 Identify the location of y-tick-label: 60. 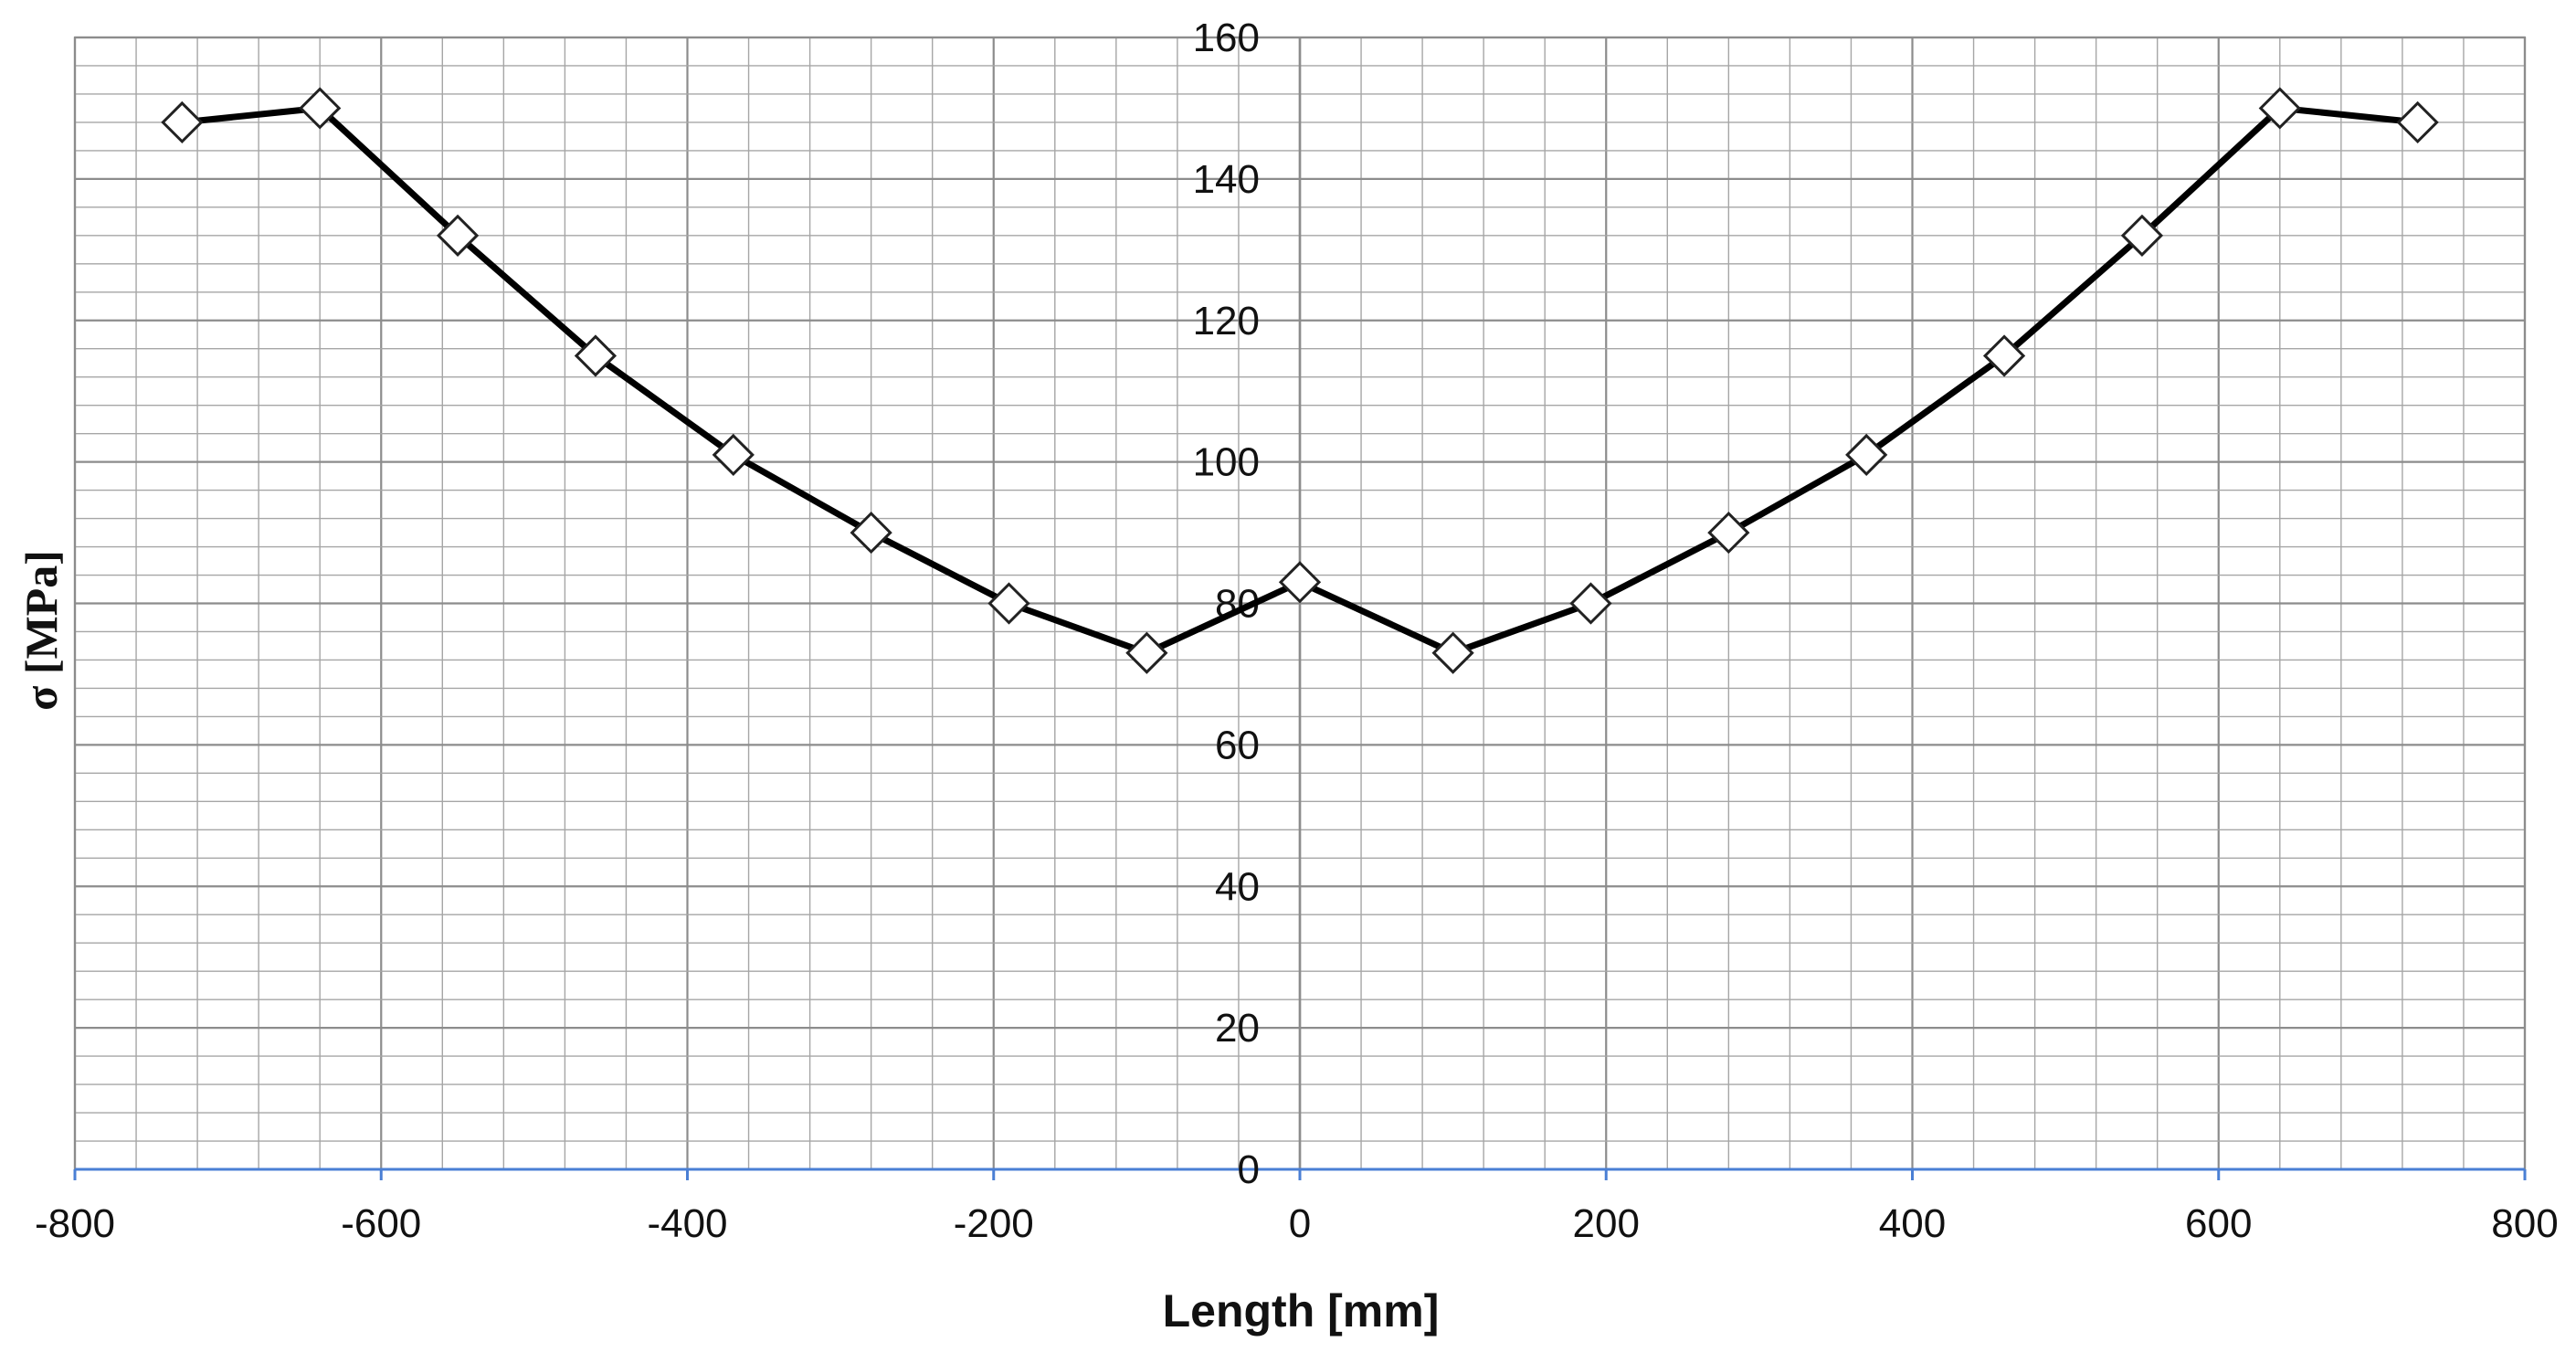
(1237, 745).